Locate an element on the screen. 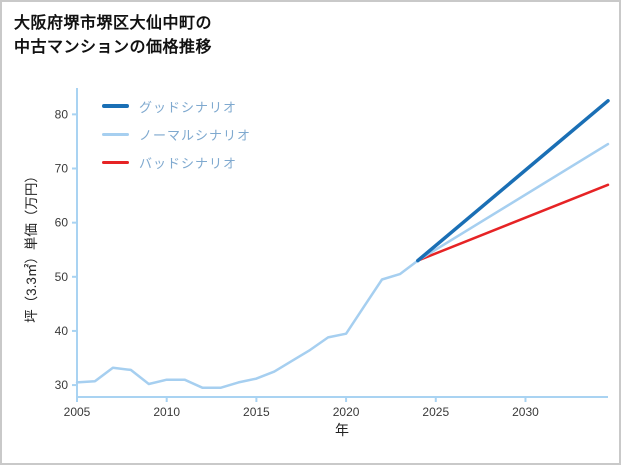 Image resolution: width=621 pixels, height=465 pixels. y-tick-label: 40 is located at coordinates (62, 331).